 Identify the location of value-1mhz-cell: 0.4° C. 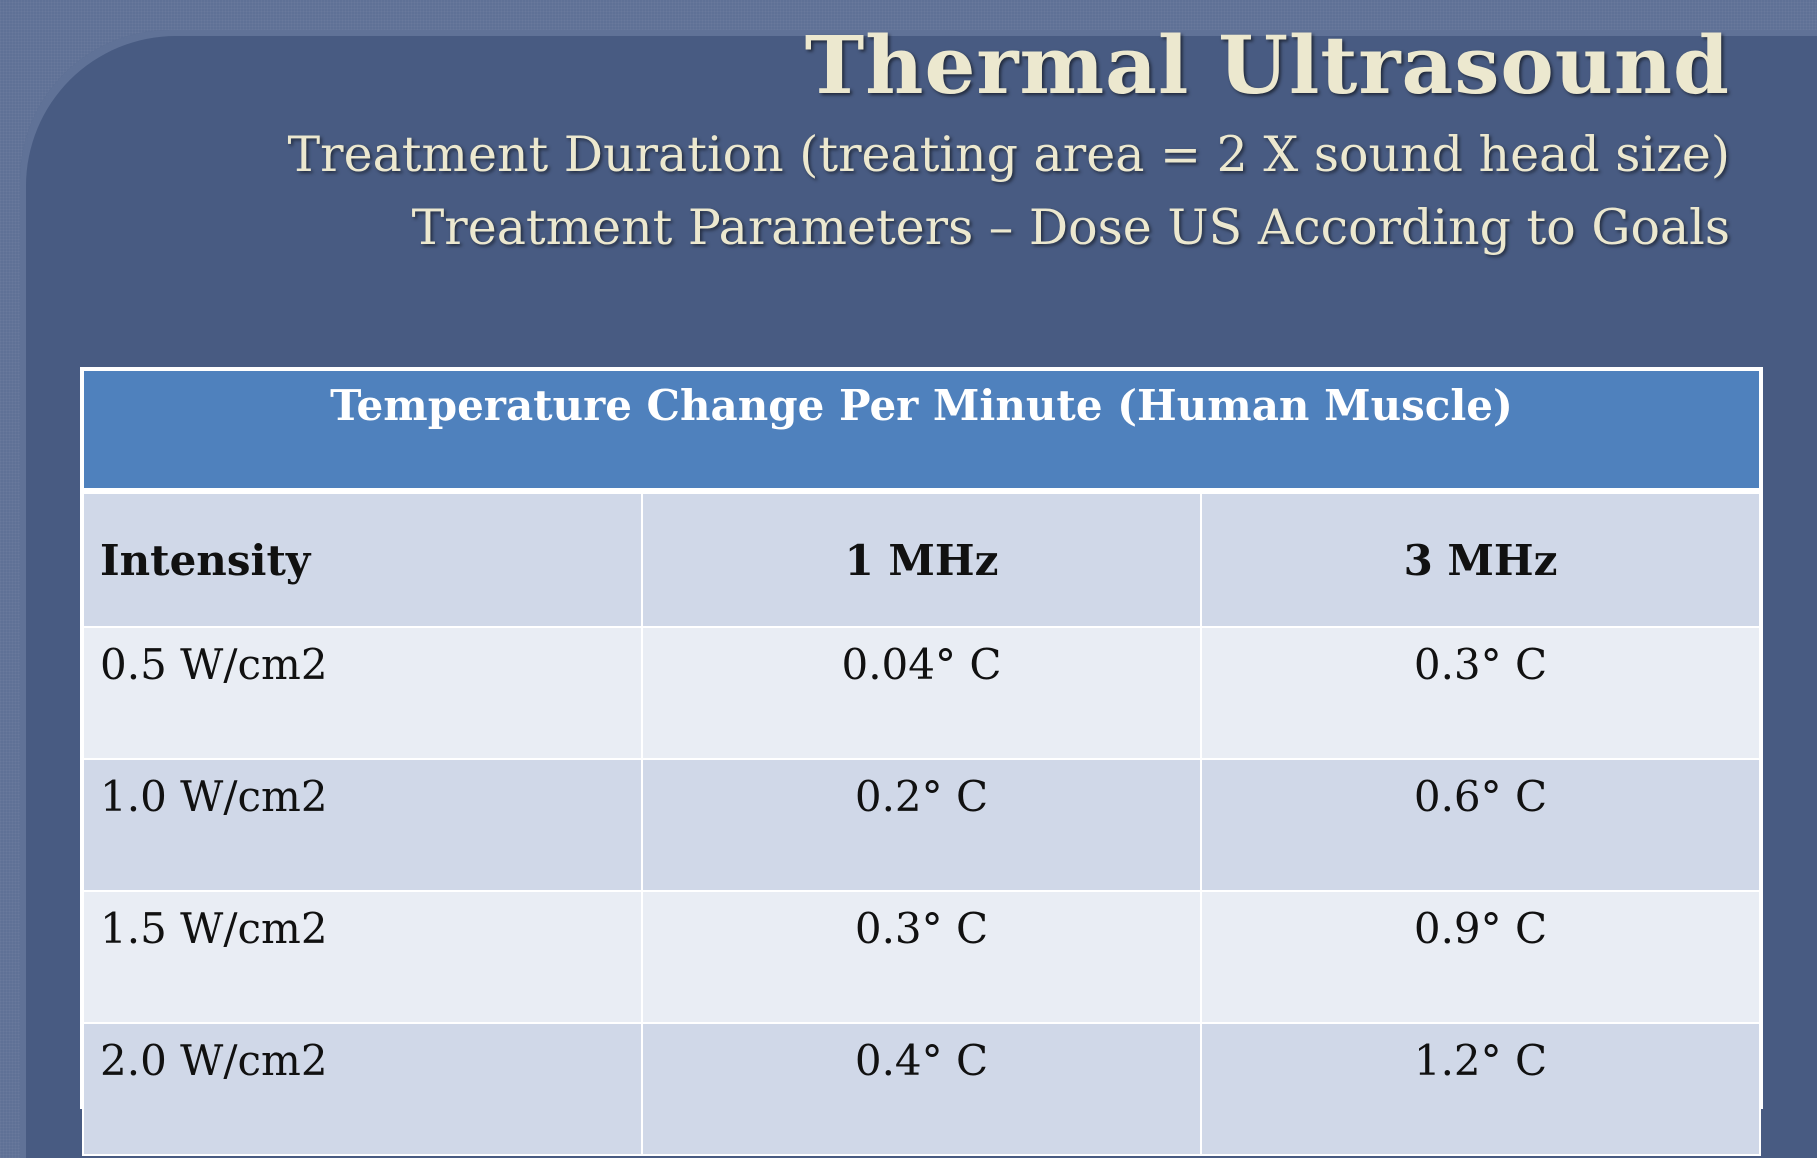
(921, 1089).